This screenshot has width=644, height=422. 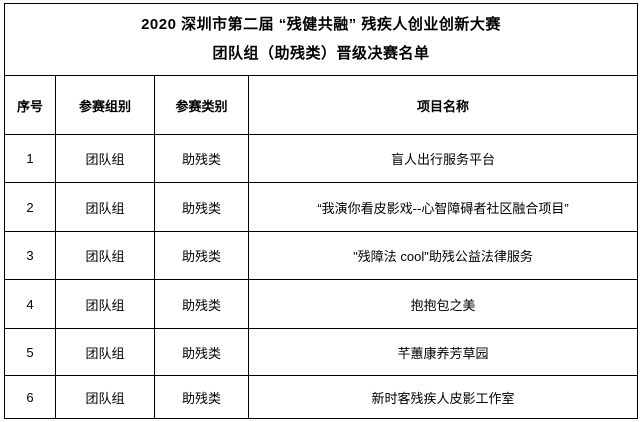 I want to click on cell-project: "残障法 cool"助残公益法律服务, so click(x=443, y=255).